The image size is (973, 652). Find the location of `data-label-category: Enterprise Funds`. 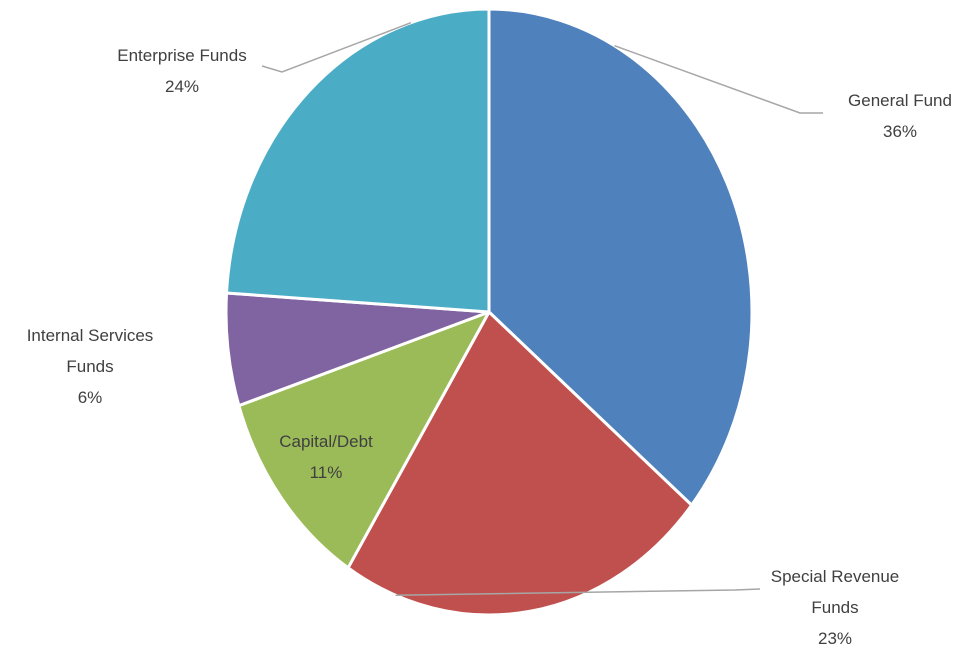

data-label-category: Enterprise Funds is located at coordinates (181, 55).